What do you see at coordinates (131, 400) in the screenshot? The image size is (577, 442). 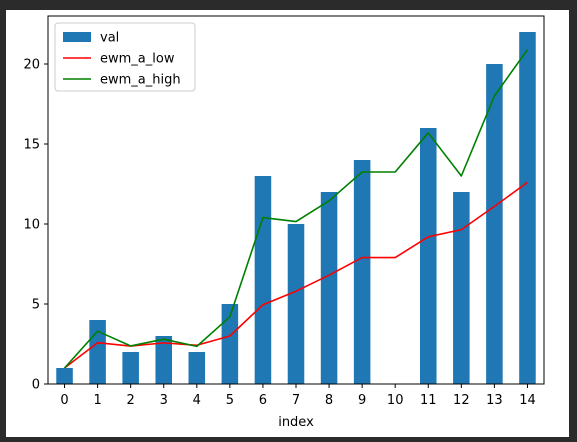 I see `x-tick-label: 2` at bounding box center [131, 400].